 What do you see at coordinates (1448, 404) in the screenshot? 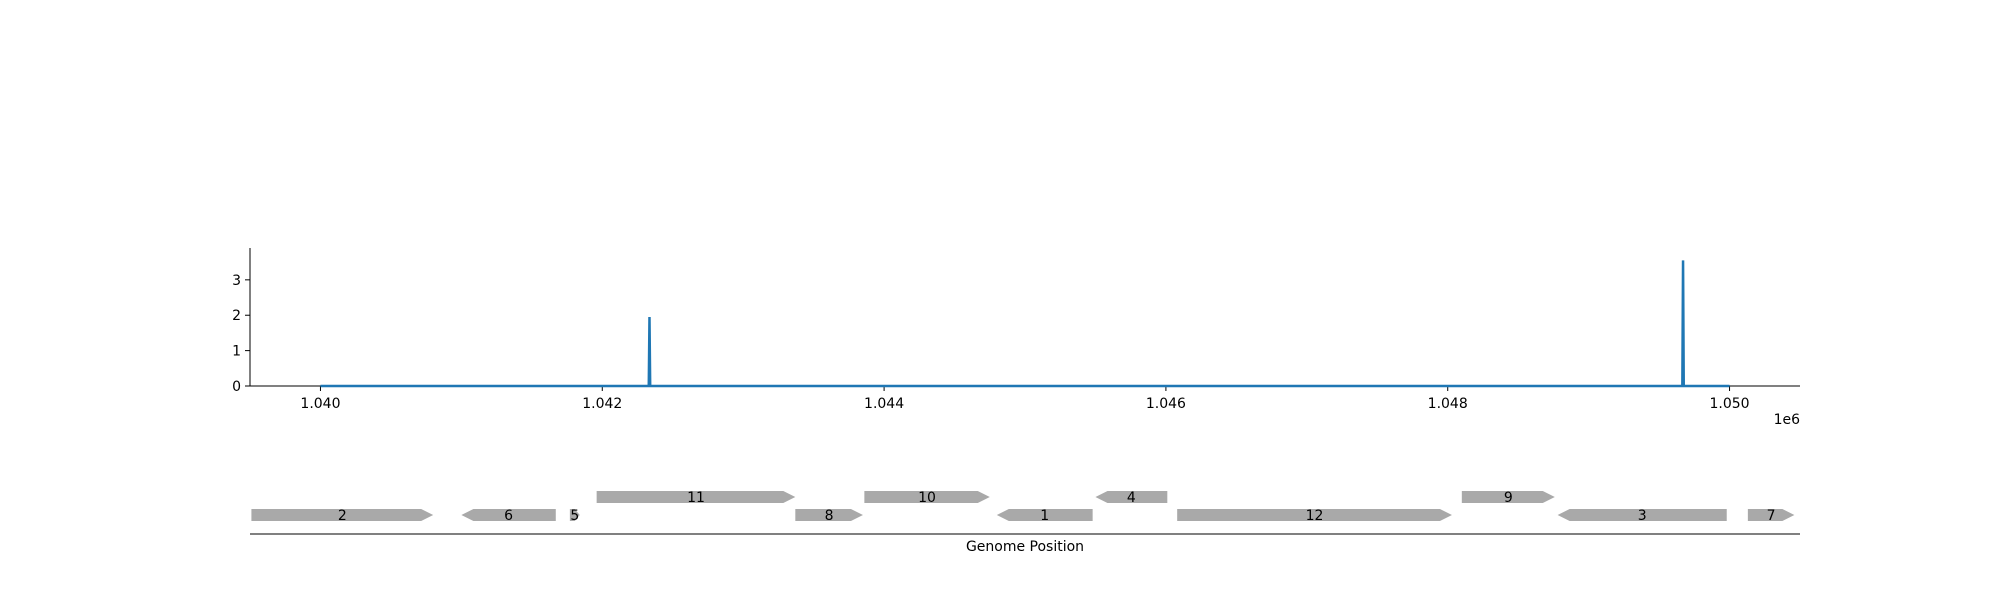
I see `x-tick-label: 1.048` at bounding box center [1448, 404].